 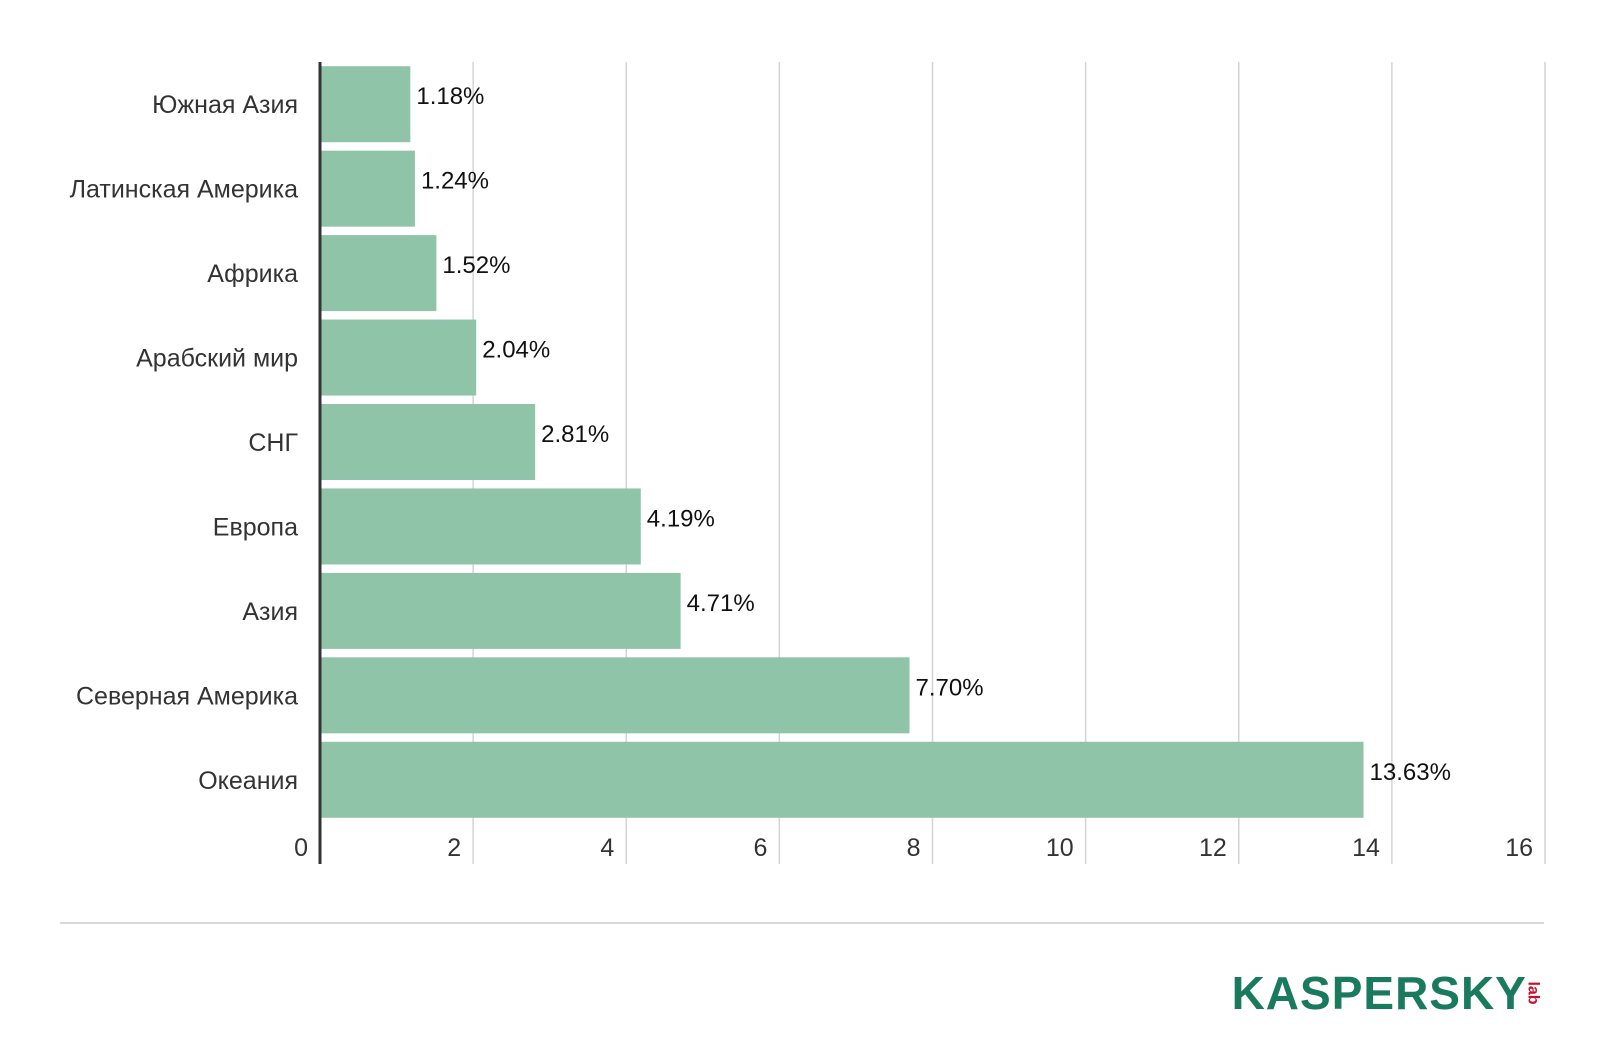 I want to click on category-label: СНГ, so click(x=273, y=443).